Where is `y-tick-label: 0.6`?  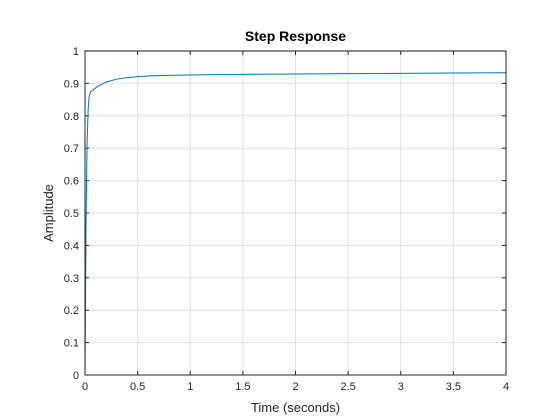 y-tick-label: 0.6 is located at coordinates (71, 182).